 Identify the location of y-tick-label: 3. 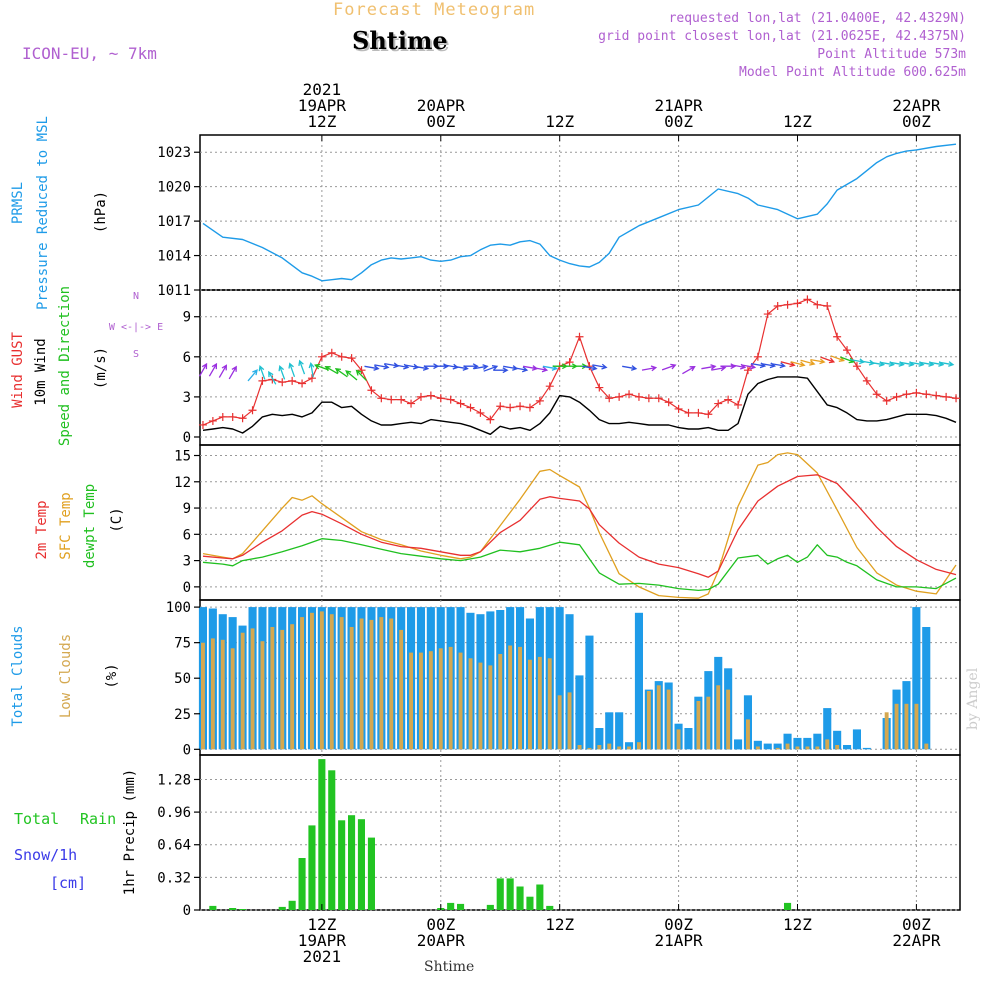
(187, 562).